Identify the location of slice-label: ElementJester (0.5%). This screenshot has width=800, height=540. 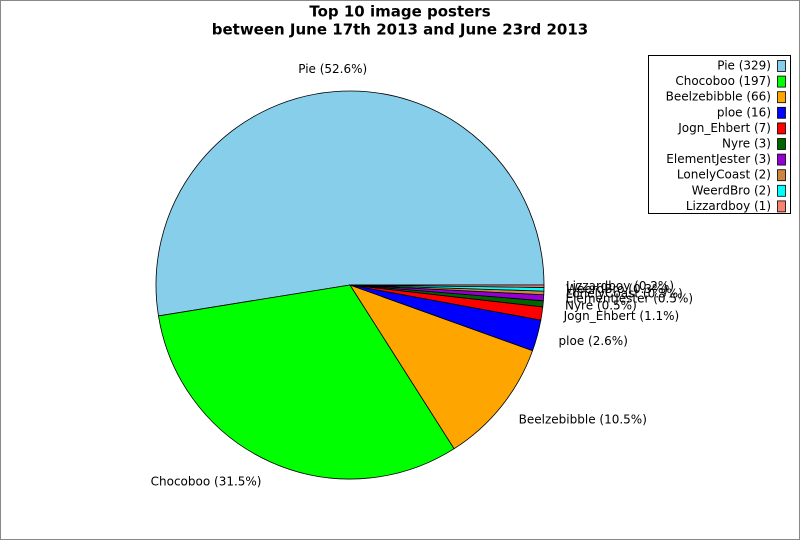
(630, 299).